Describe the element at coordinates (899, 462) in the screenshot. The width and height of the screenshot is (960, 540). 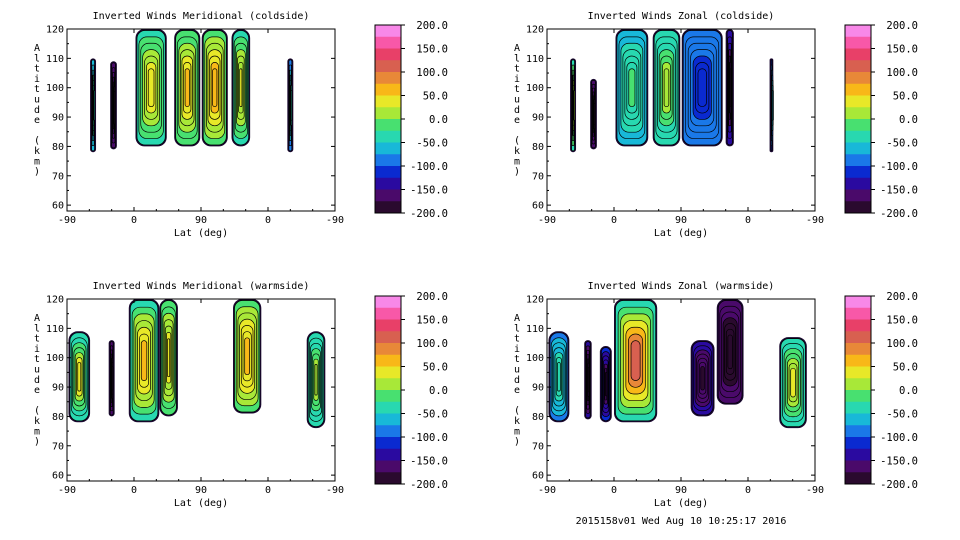
I see `colorbar-tick-label: -150.0` at that location.